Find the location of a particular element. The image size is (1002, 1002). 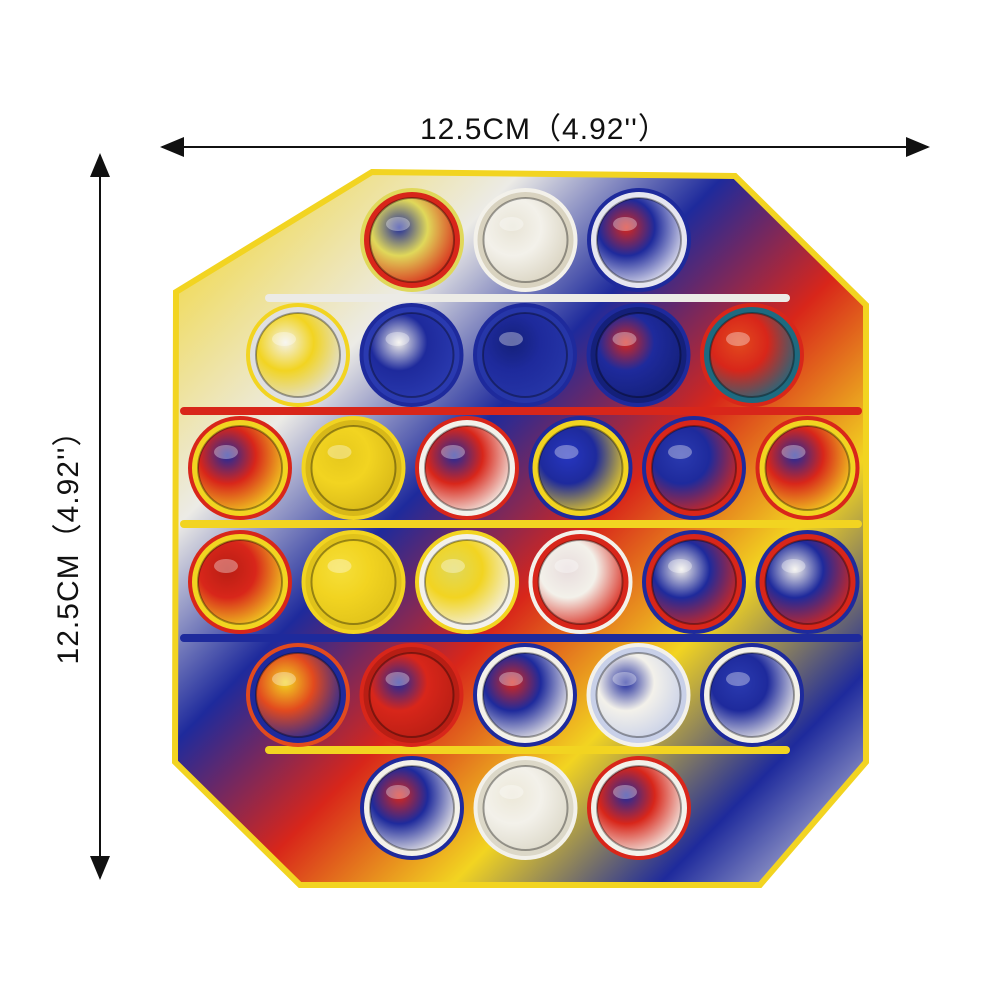

height-label: 12.5CM（4.92''） is located at coordinates (68, 540).